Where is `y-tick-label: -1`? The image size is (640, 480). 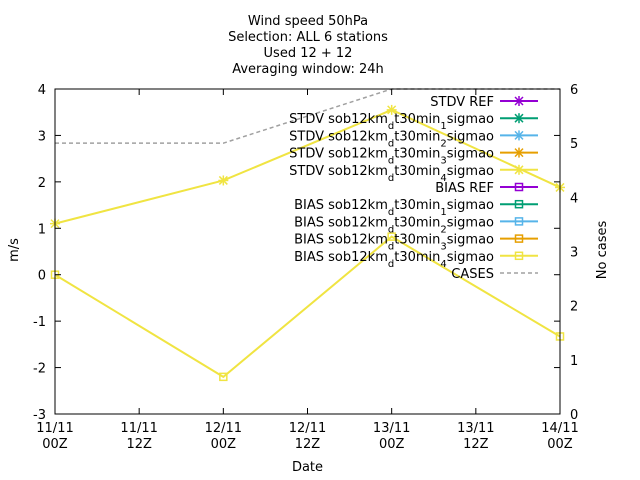
y-tick-label: -1 is located at coordinates (39, 322).